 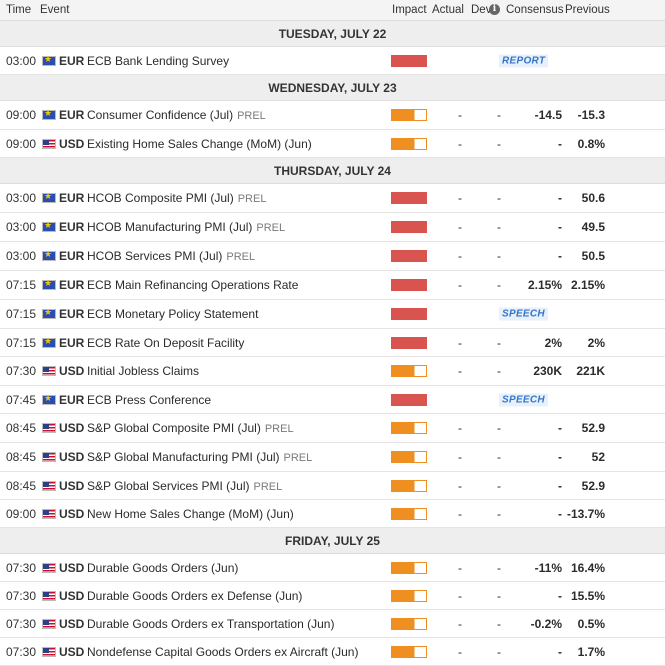 I want to click on event-title: S&P Global Services PMI (Jul), so click(x=168, y=485).